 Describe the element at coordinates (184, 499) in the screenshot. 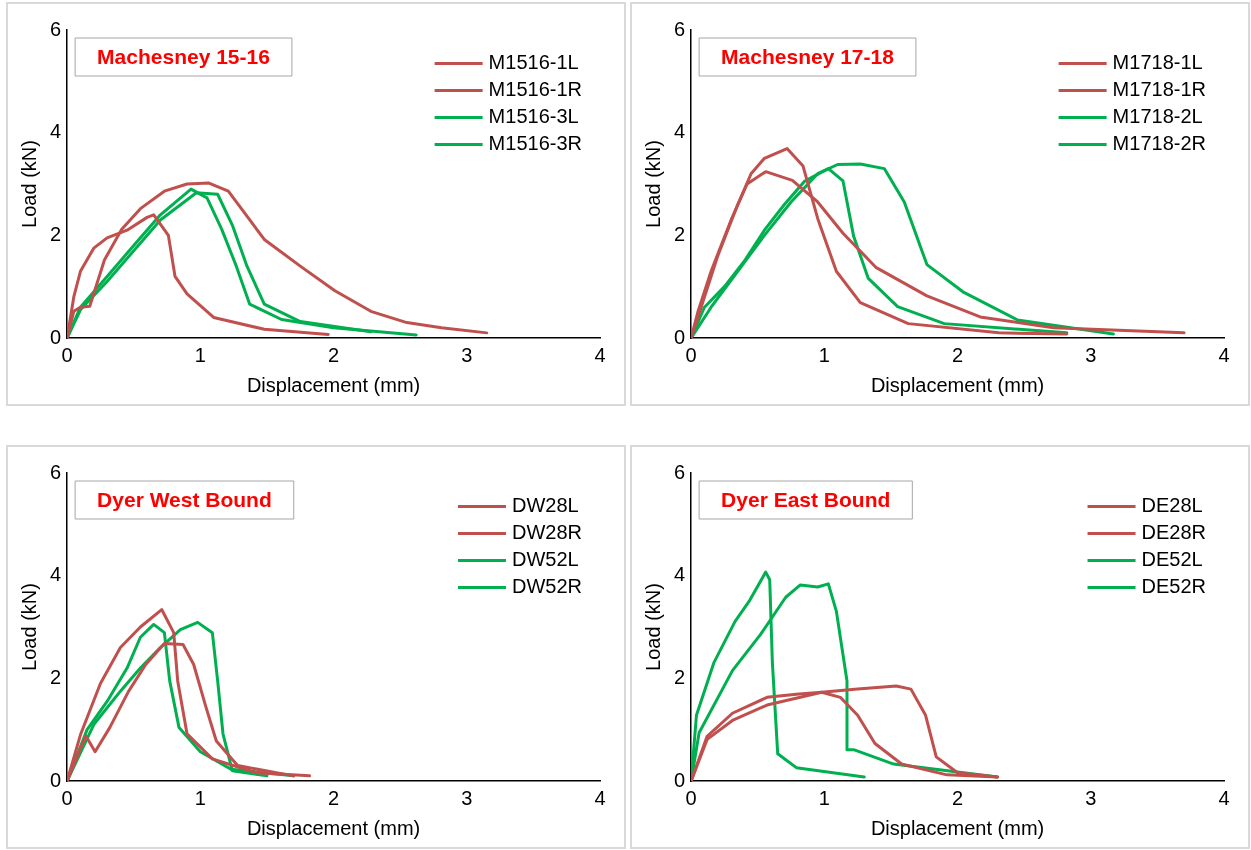

I see `text: Dyer West Bound` at that location.